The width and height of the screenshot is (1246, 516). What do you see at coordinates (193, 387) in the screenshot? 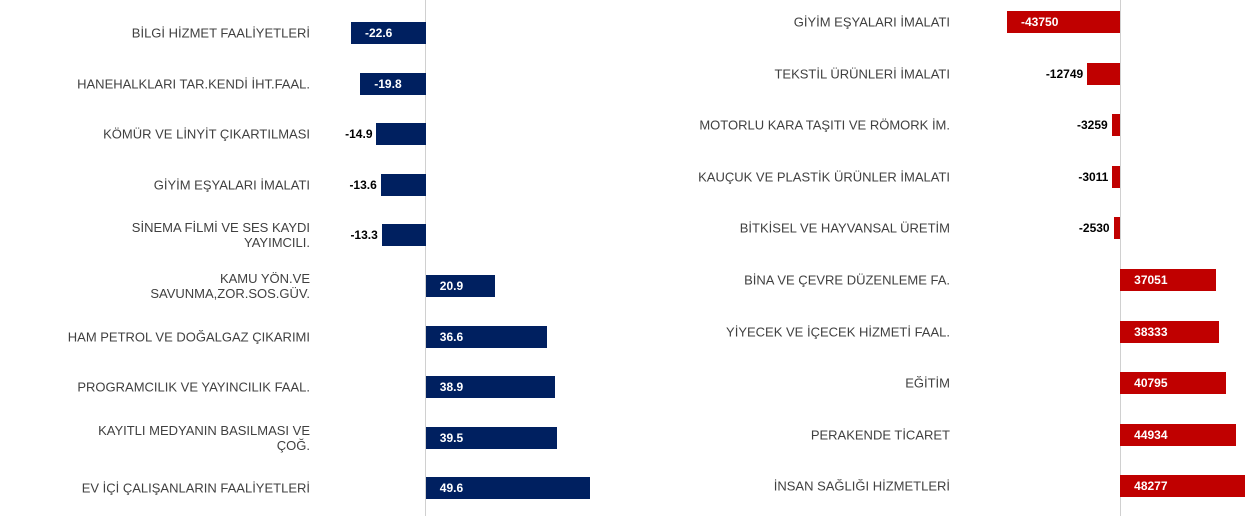
I see `category-label: PROGRAMCILIK VE YAYINCILIK FAAL.` at bounding box center [193, 387].